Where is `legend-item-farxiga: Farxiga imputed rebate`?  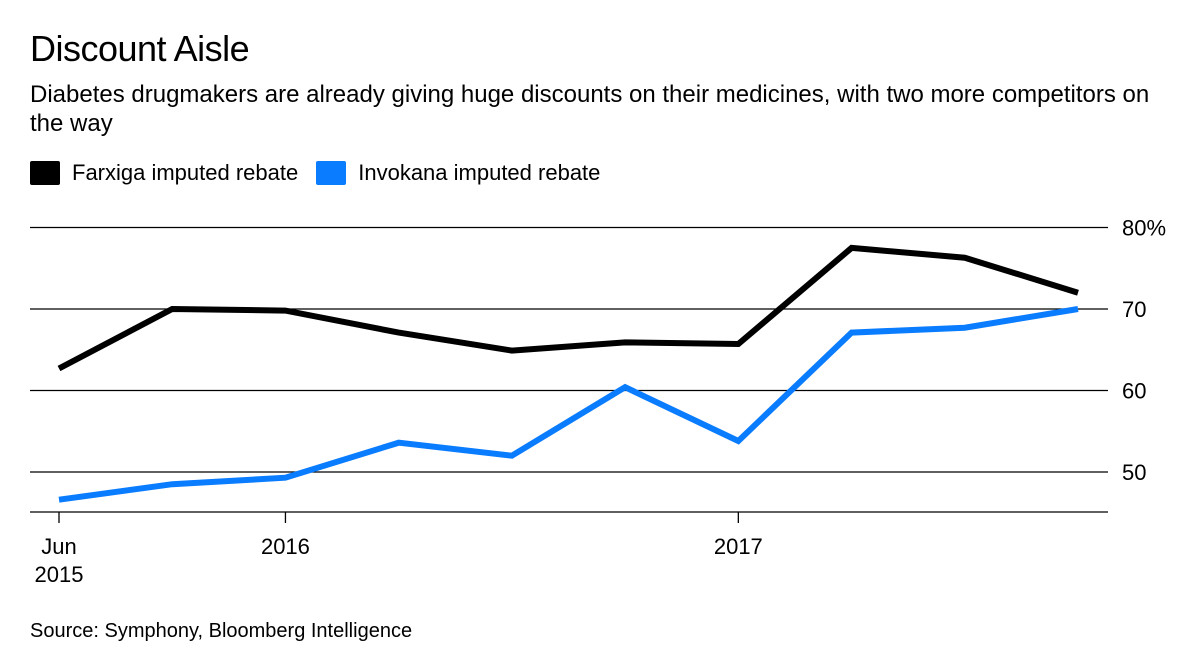
legend-item-farxiga: Farxiga imputed rebate is located at coordinates (164, 173).